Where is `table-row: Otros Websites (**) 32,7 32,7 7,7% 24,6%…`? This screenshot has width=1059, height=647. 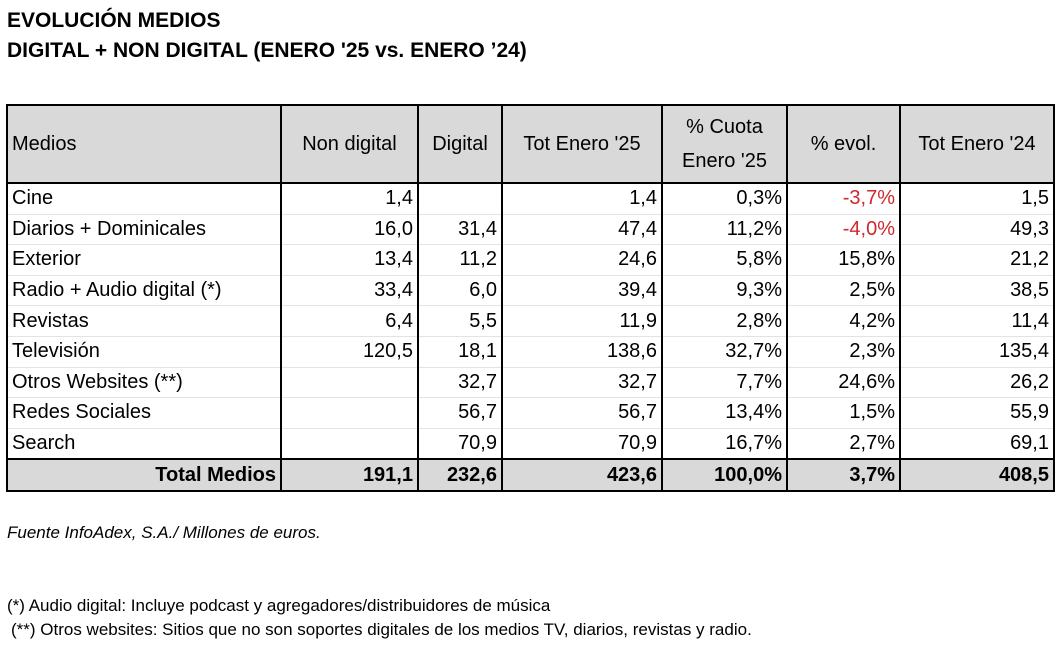 table-row: Otros Websites (**) 32,7 32,7 7,7% 24,6%… is located at coordinates (530, 383).